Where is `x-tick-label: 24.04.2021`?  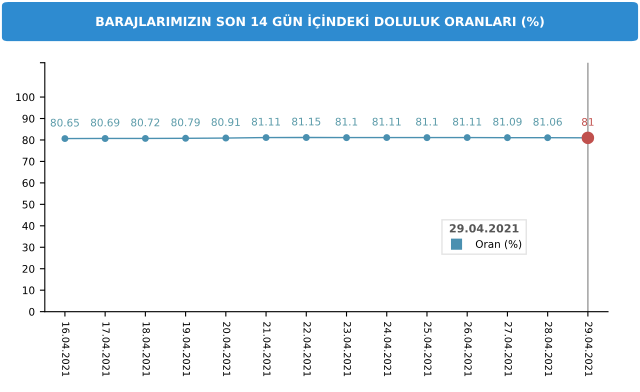 x-tick-label: 24.04.2021 is located at coordinates (388, 349).